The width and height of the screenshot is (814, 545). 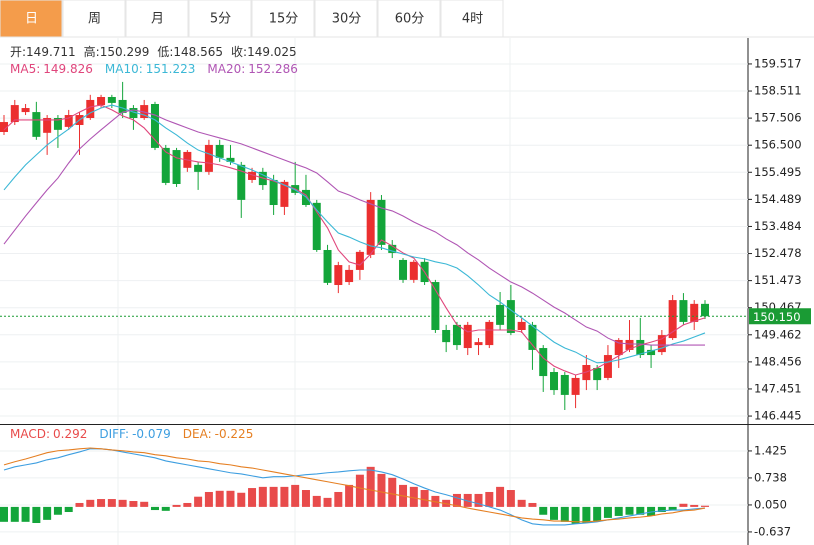 I want to click on legend-value: -0.225, so click(x=234, y=434).